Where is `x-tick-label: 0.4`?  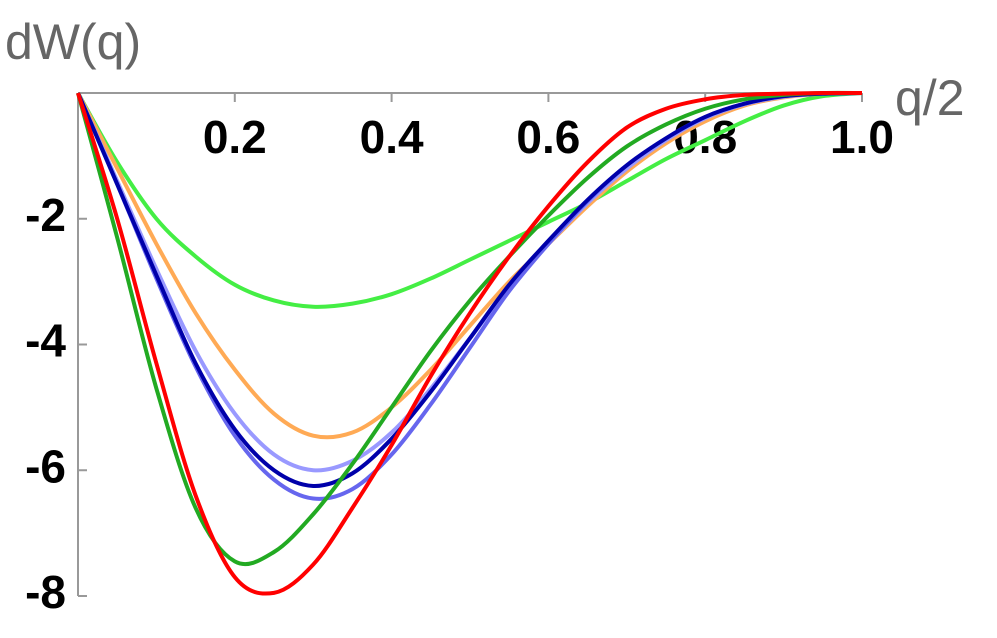 x-tick-label: 0.4 is located at coordinates (392, 137).